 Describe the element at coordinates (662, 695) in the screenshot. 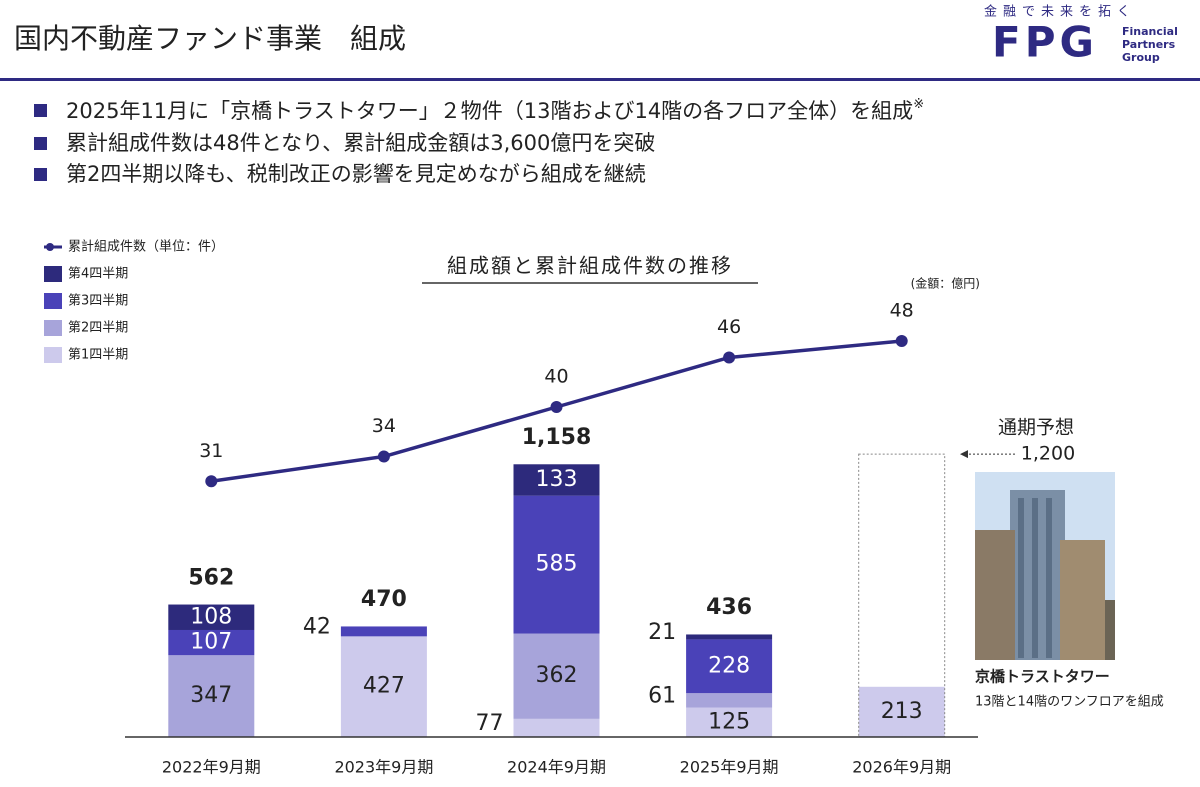

I see `bar-value-label: 61` at that location.